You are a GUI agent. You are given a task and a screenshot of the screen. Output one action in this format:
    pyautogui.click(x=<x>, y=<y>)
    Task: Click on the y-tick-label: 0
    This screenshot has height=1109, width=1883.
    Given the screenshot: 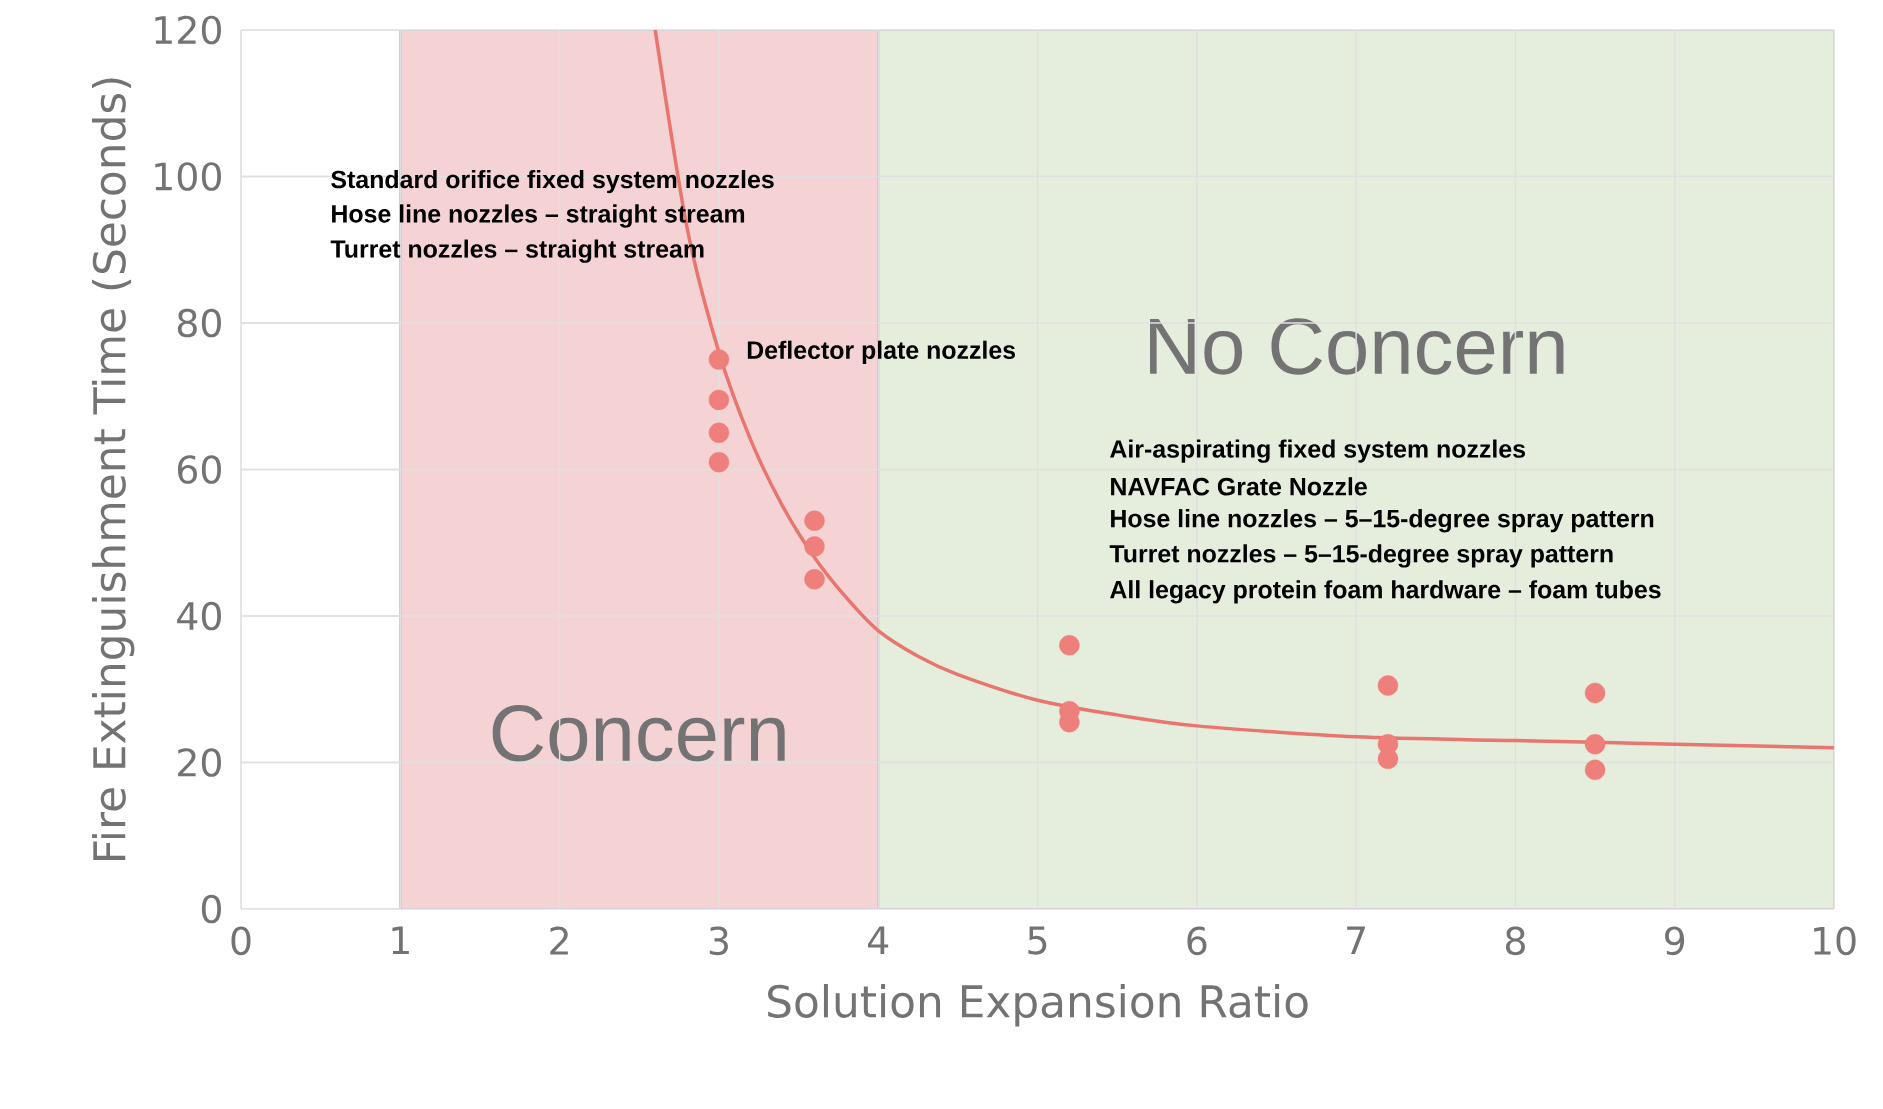 What is the action you would take?
    pyautogui.click(x=211, y=909)
    